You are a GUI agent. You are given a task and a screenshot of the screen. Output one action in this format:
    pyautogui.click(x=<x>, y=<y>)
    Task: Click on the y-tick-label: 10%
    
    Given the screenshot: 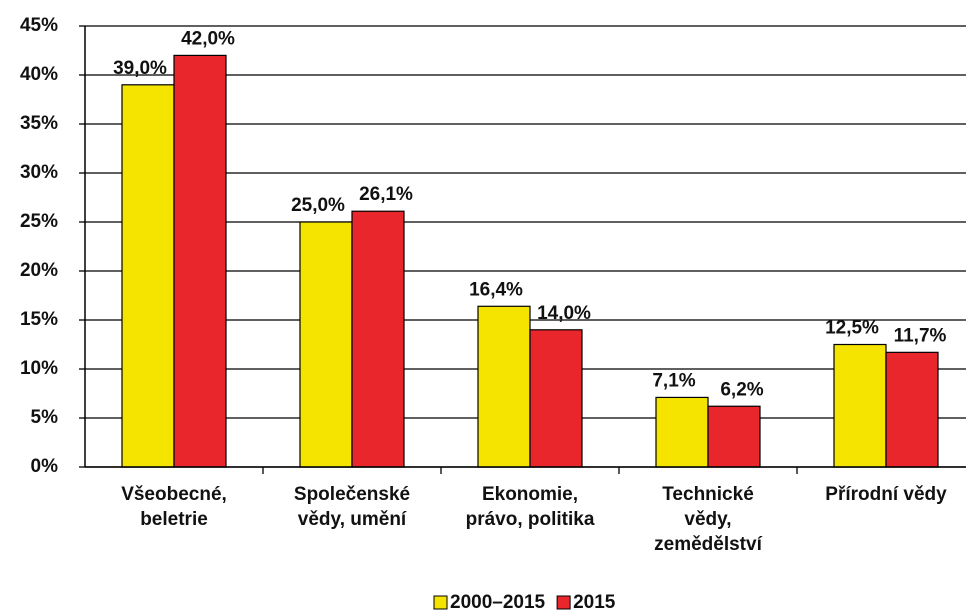 What is the action you would take?
    pyautogui.click(x=39, y=368)
    